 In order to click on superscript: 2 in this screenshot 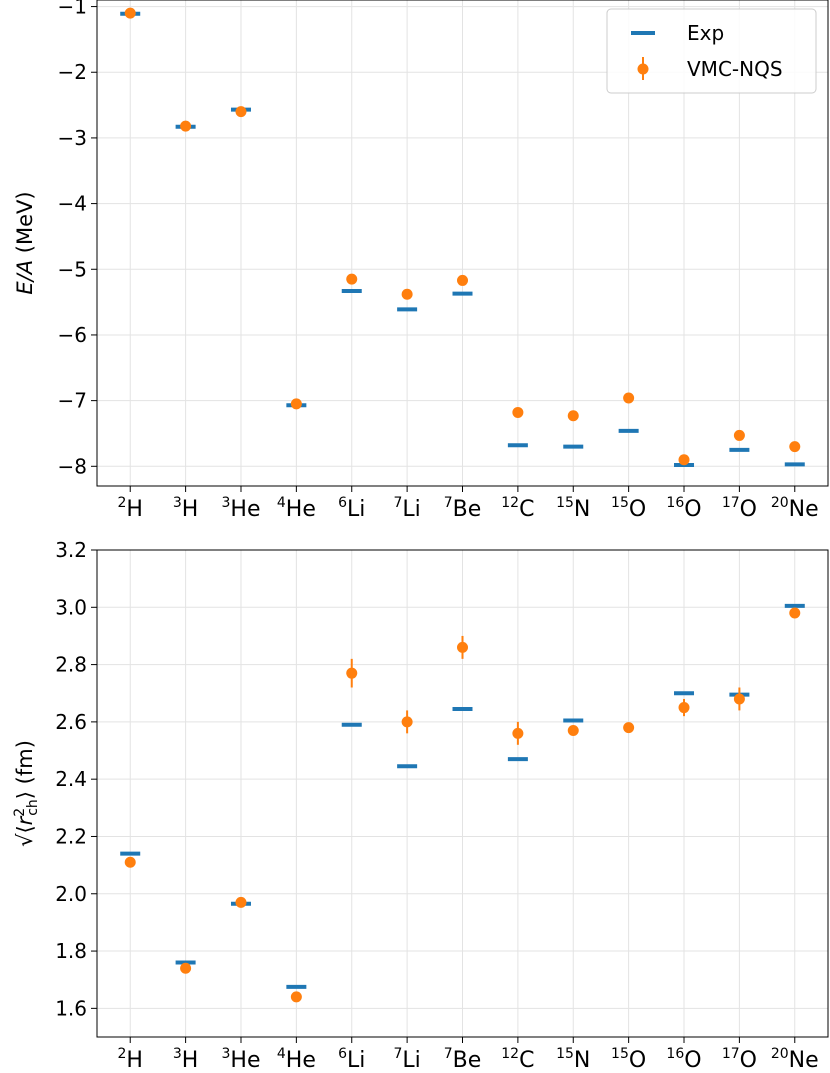, I will do `click(20, 812)`.